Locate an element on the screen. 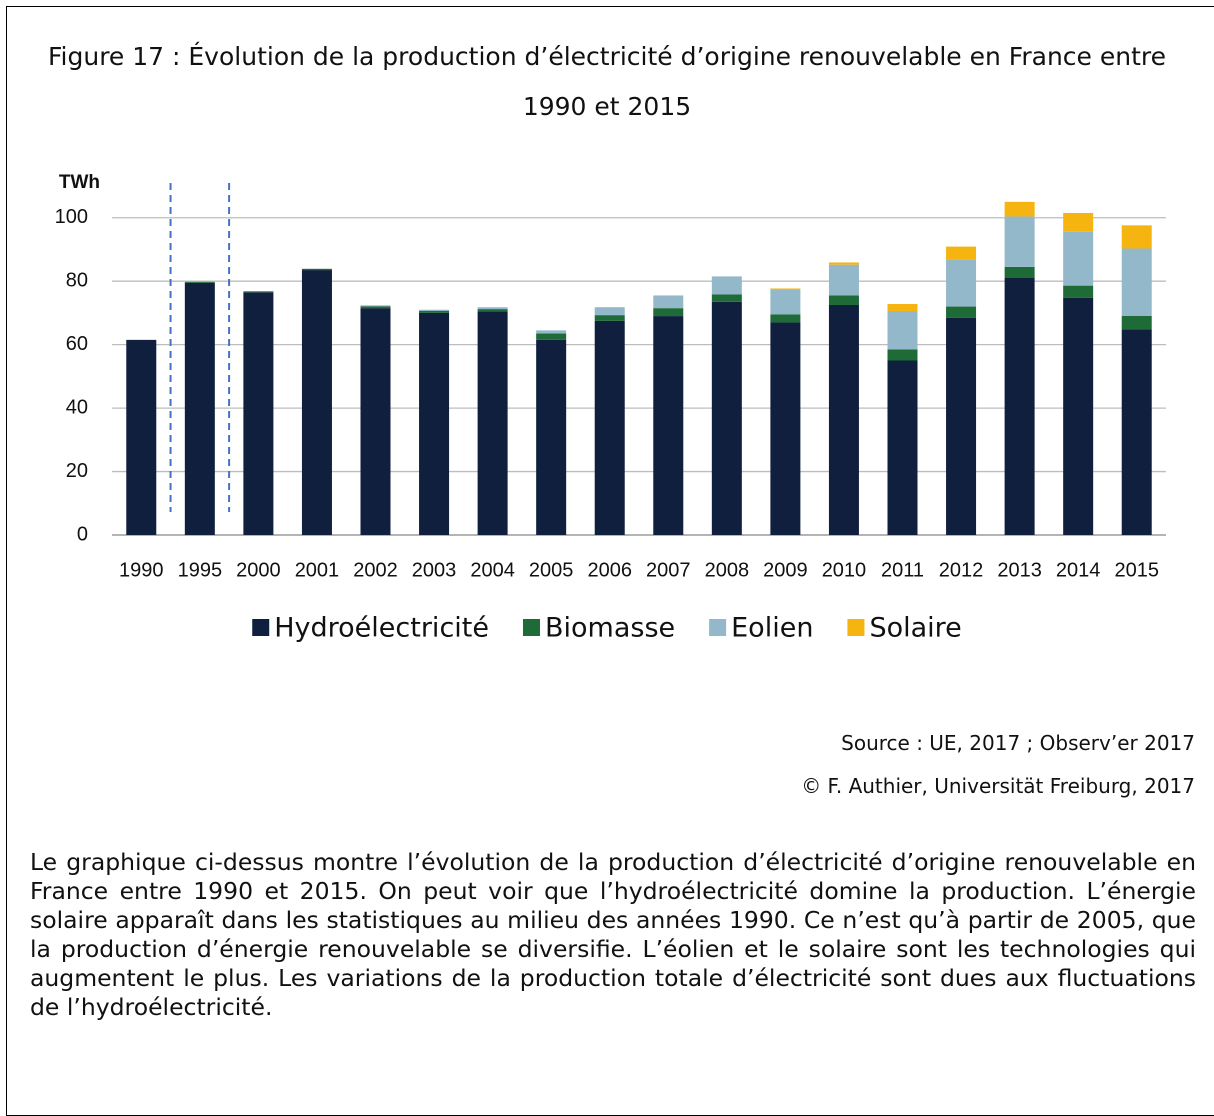 This screenshot has height=1116, width=1214. legend-label: Hydroélectricité is located at coordinates (381, 628).